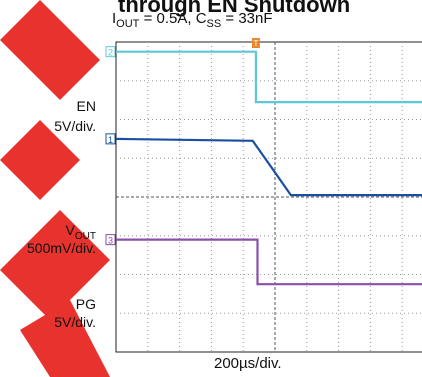 This screenshot has height=377, width=422. What do you see at coordinates (248, 363) in the screenshot?
I see `x-axis-label: 200µs/div.` at bounding box center [248, 363].